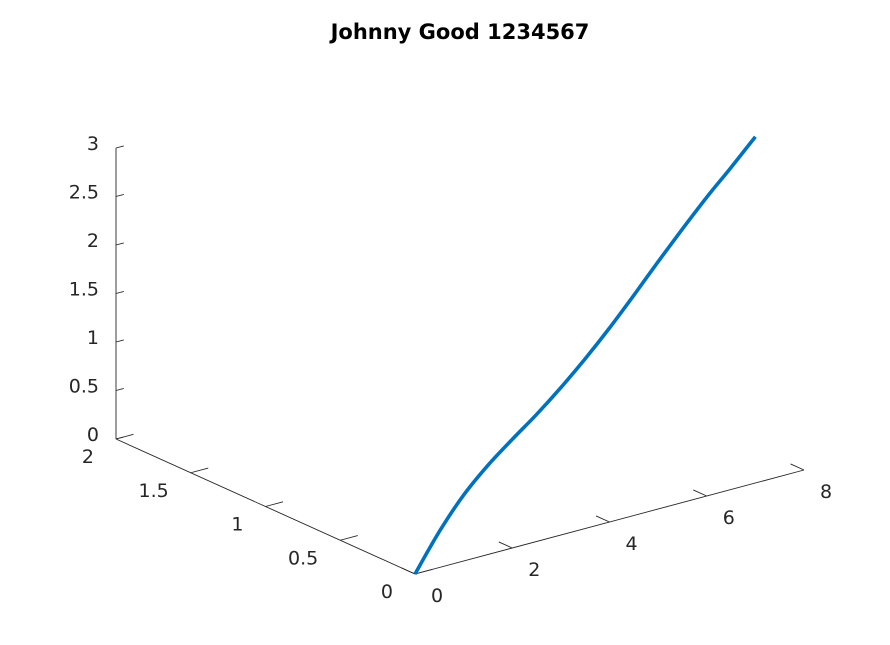 The height and width of the screenshot is (645, 890). Describe the element at coordinates (93, 338) in the screenshot. I see `z-tick-label: 1` at that location.